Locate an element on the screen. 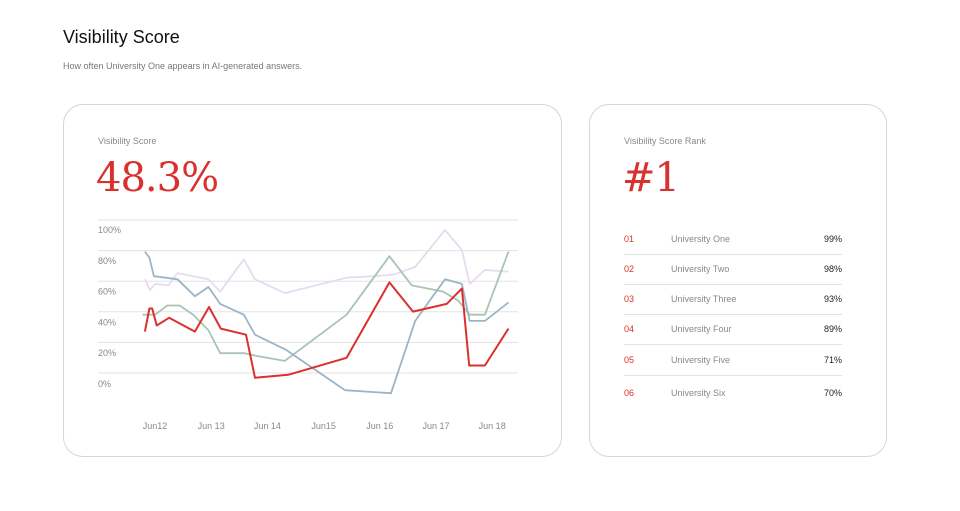 This screenshot has height=511, width=960. score-percent: 93% is located at coordinates (832, 299).